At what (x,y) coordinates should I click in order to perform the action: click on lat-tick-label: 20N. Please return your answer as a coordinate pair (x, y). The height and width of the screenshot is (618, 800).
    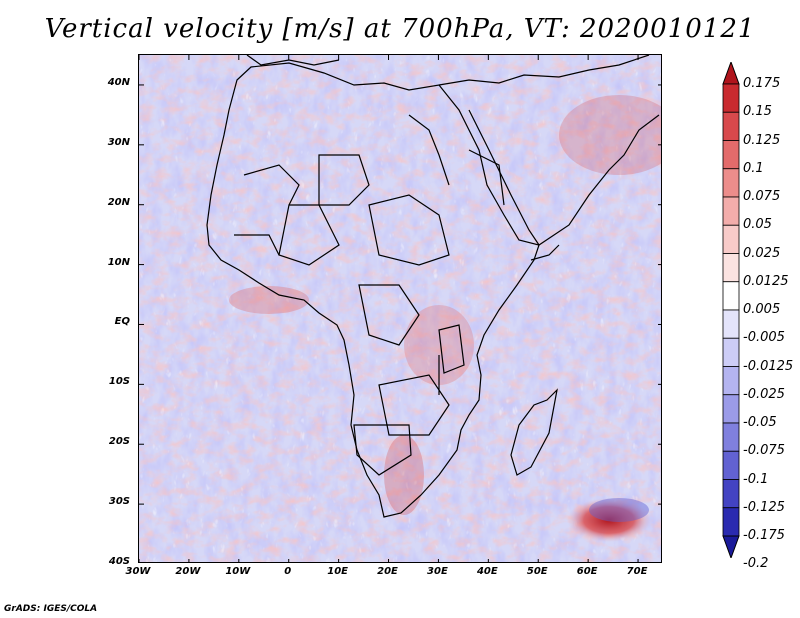
    Looking at the image, I should click on (118, 202).